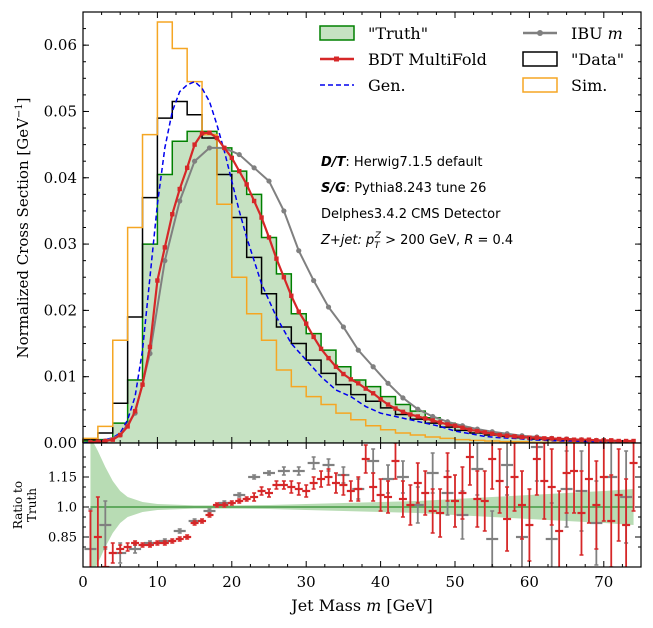 The height and width of the screenshot is (628, 653). What do you see at coordinates (603, 582) in the screenshot?
I see `x-tick-label: 70` at bounding box center [603, 582].